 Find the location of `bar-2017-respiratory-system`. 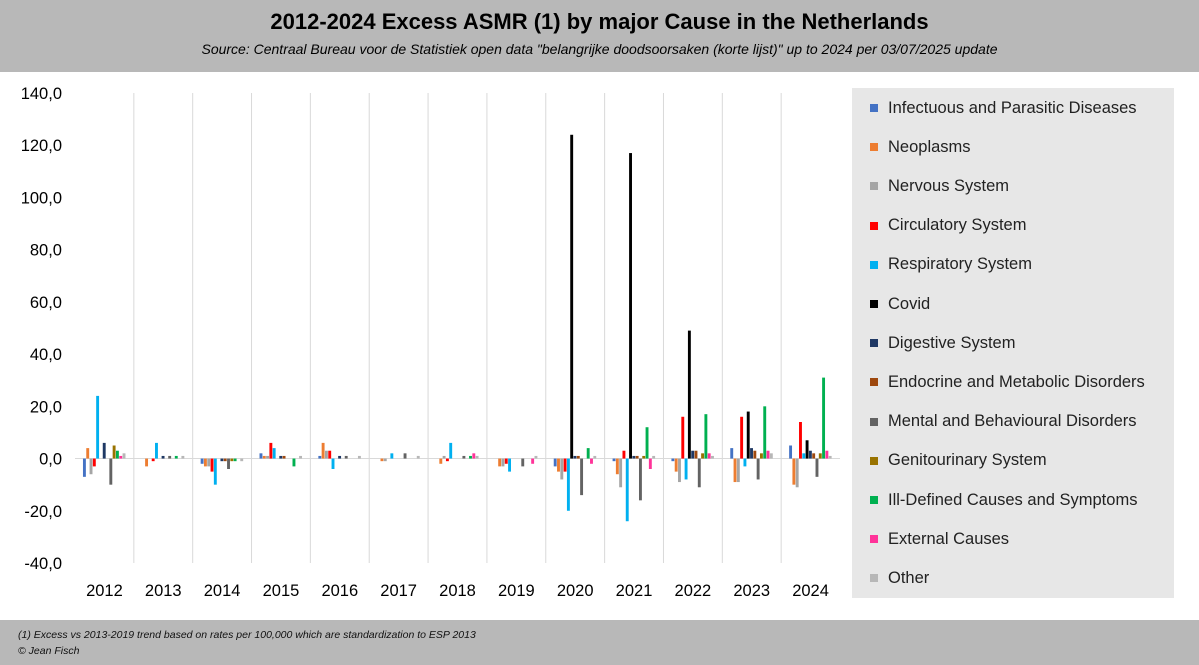

bar-2017-respiratory-system is located at coordinates (392, 456).